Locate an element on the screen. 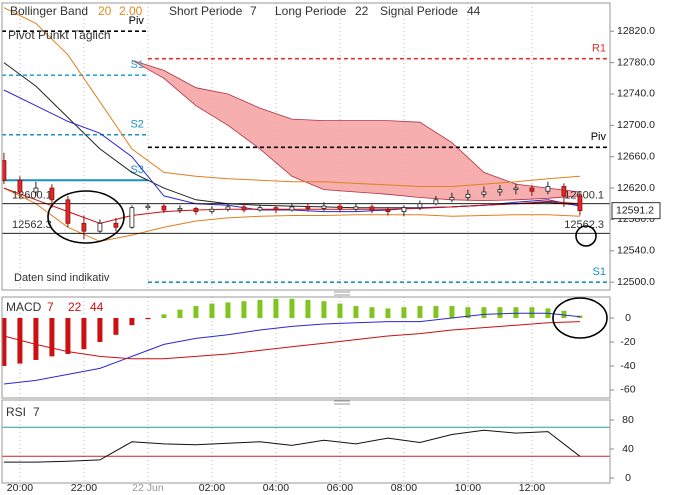 The height and width of the screenshot is (495, 686). price-label: 12562.3 is located at coordinates (32, 225).